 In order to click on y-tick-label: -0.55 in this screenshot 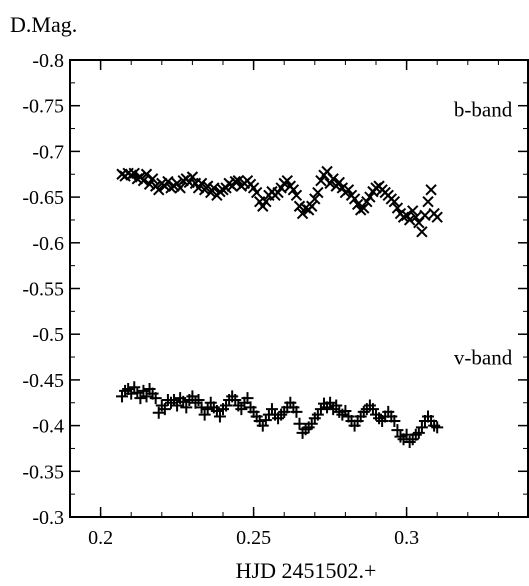, I will do `click(43, 290)`.